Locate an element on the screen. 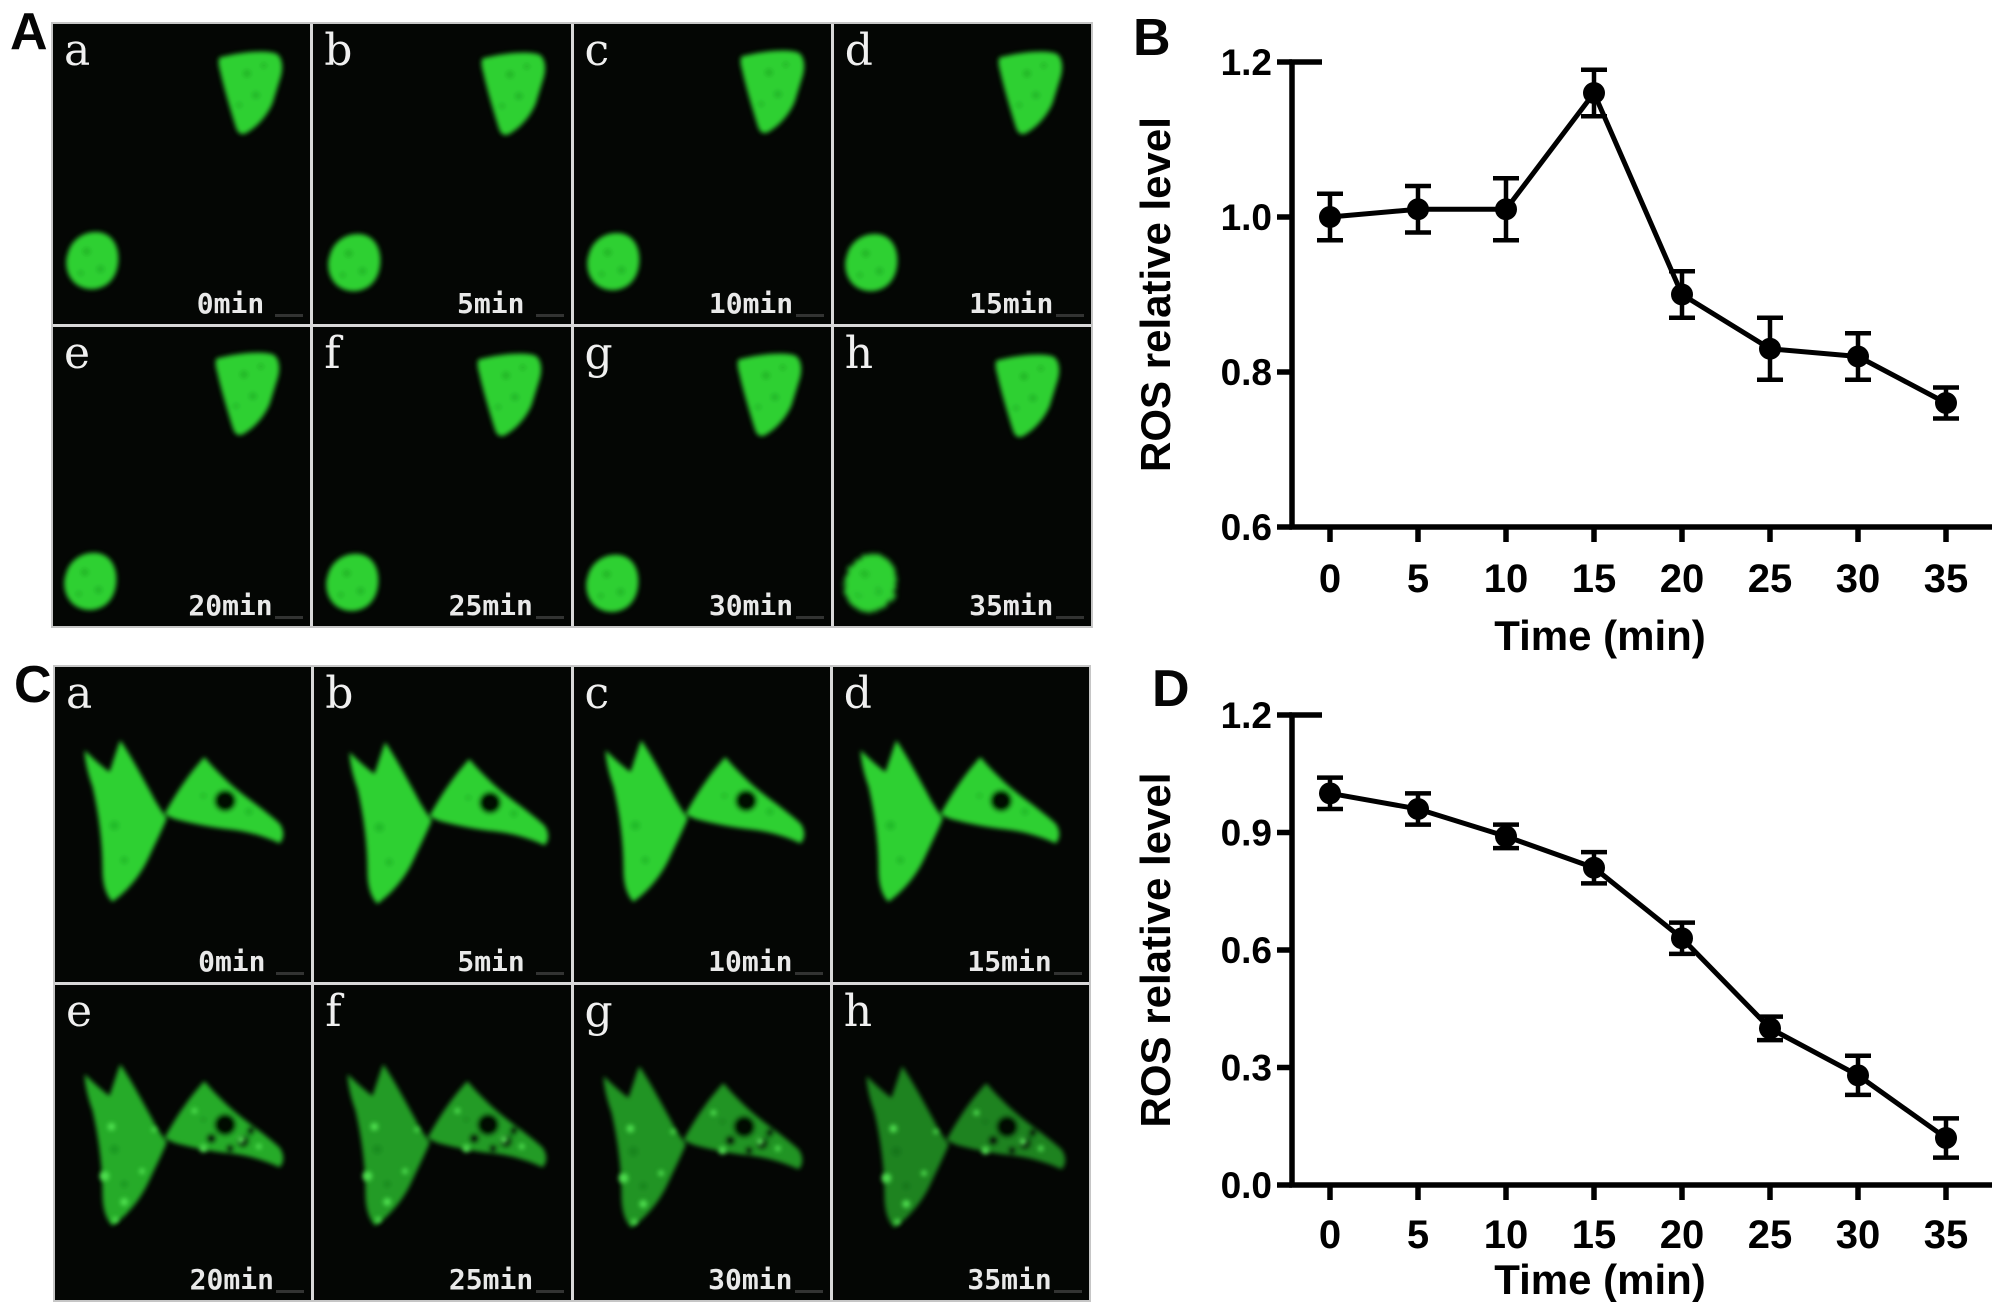 The width and height of the screenshot is (2008, 1302). micrograph-a-a: a 0min is located at coordinates (182, 174).